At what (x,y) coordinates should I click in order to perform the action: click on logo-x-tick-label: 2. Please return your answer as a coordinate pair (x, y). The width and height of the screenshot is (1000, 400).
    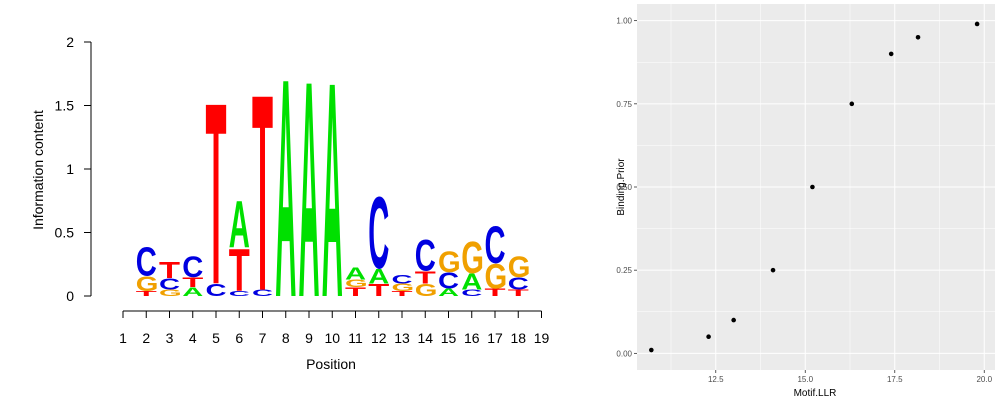
    Looking at the image, I should click on (146, 338).